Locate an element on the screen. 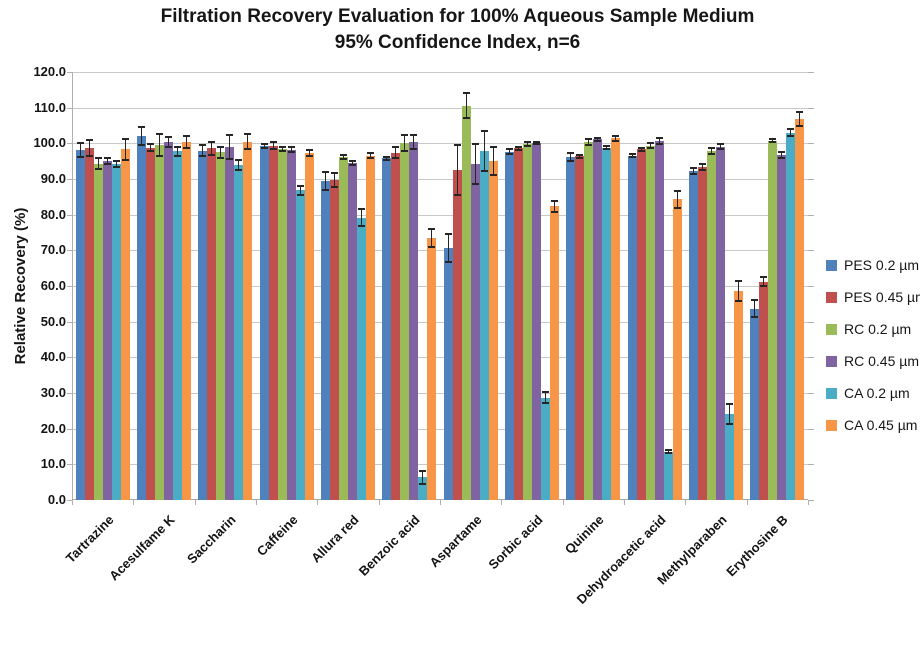 This screenshot has width=920, height=664. y-tick-label: 10.0 is located at coordinates (53, 463).